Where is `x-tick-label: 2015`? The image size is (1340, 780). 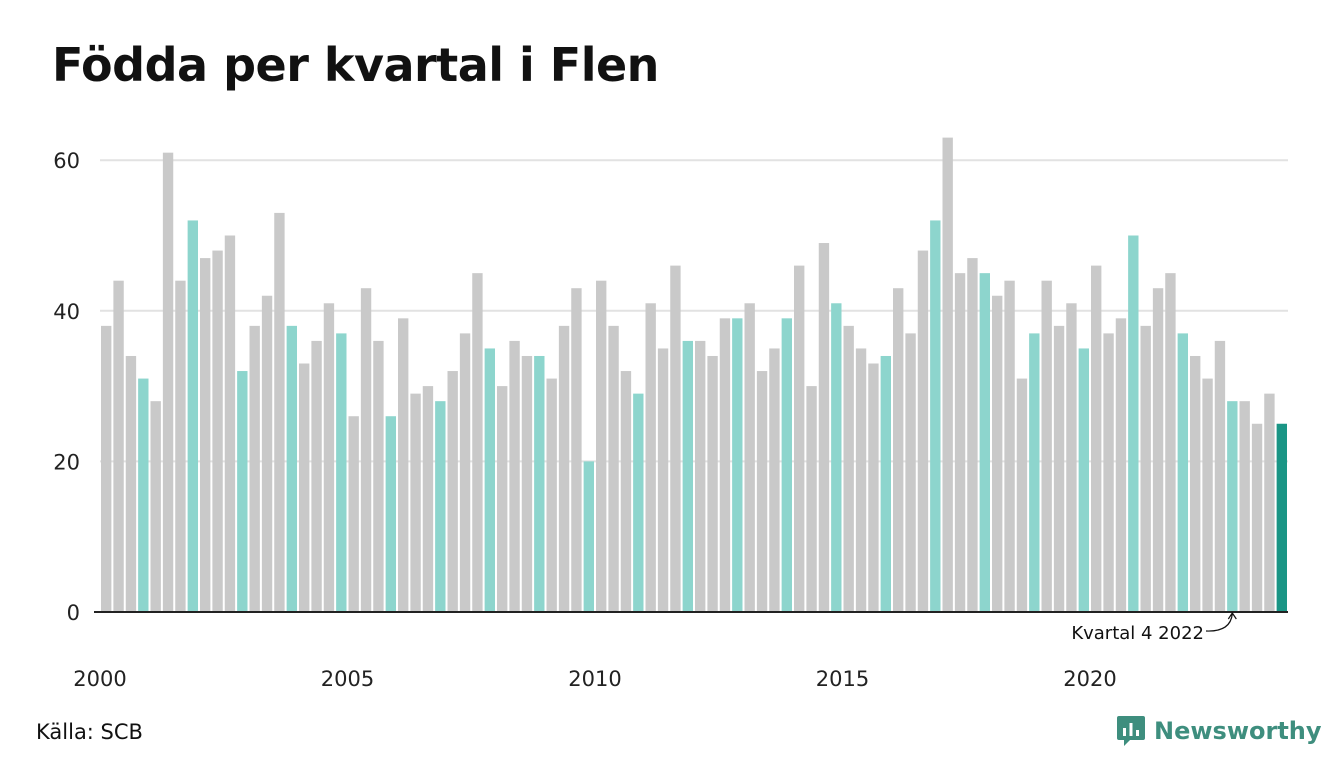 x-tick-label: 2015 is located at coordinates (842, 679).